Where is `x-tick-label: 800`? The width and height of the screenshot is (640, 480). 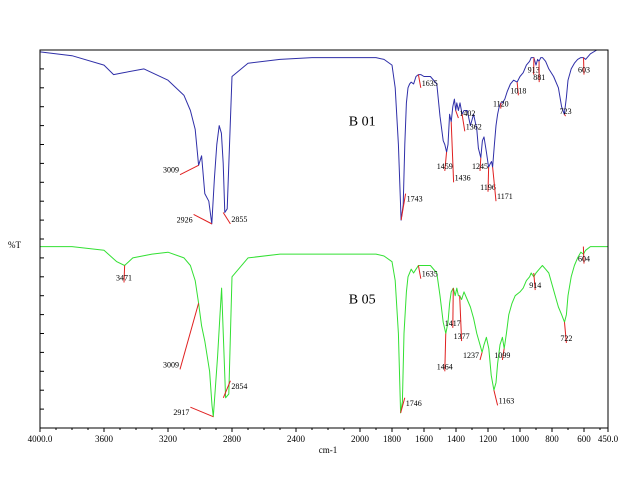
x-tick-label: 800 is located at coordinates (552, 439).